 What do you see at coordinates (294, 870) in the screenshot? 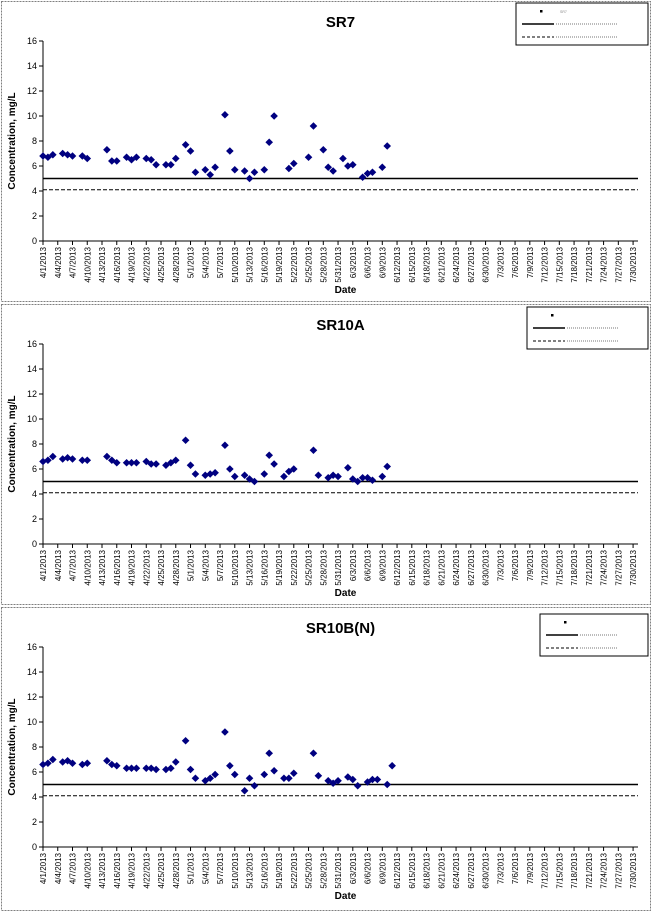
I see `x-tick-label: 5/22/2013` at bounding box center [294, 870].